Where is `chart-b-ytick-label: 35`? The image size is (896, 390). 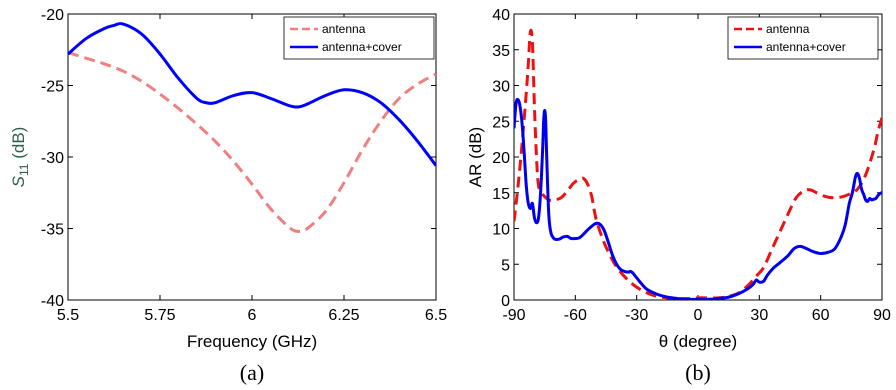
chart-b-ytick-label: 35 is located at coordinates (501, 51).